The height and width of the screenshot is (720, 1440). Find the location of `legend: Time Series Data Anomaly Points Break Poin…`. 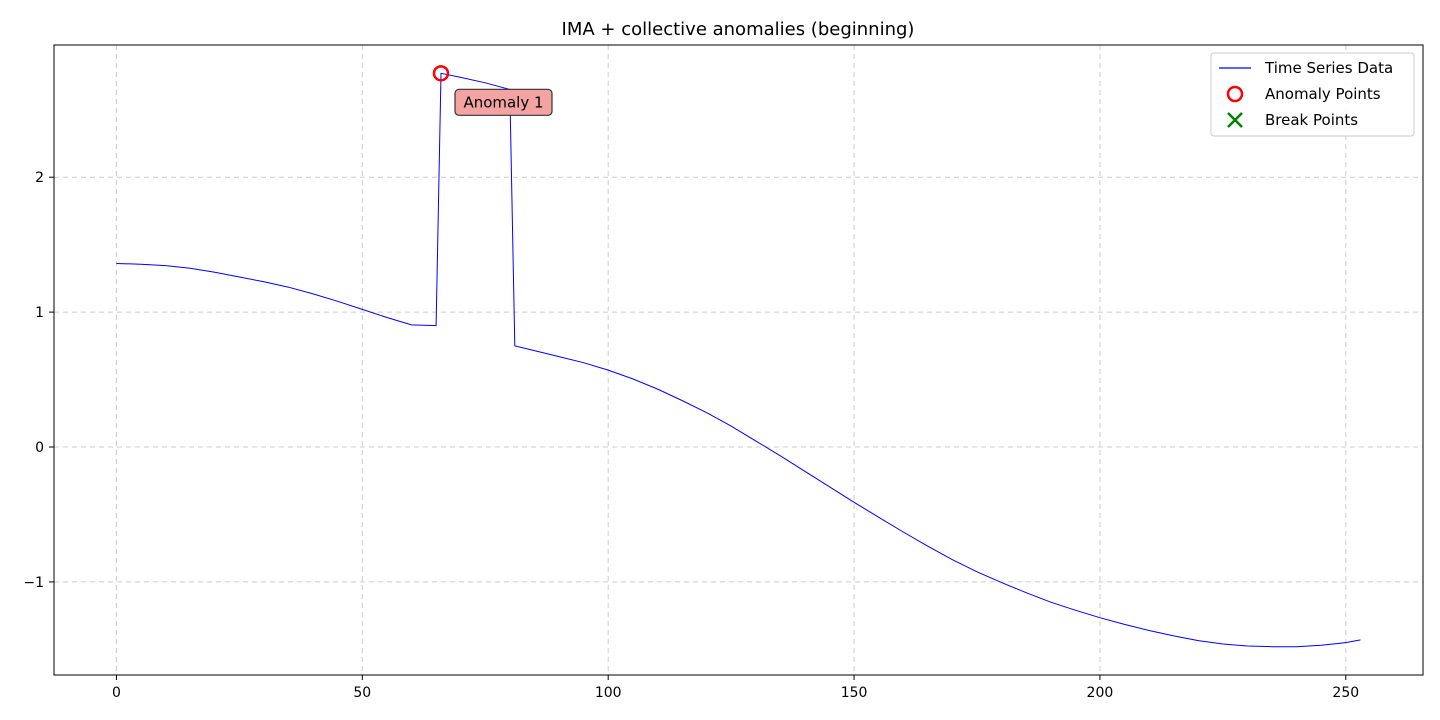

legend: Time Series Data Anomaly Points Break Poin… is located at coordinates (1312, 94).